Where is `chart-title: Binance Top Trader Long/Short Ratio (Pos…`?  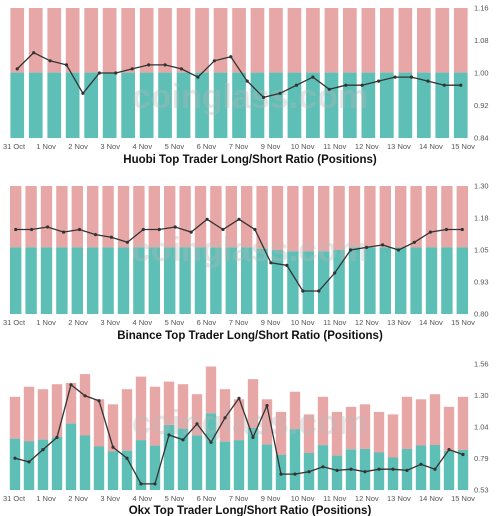 chart-title: Binance Top Trader Long/Short Ratio (Pos… is located at coordinates (250, 336).